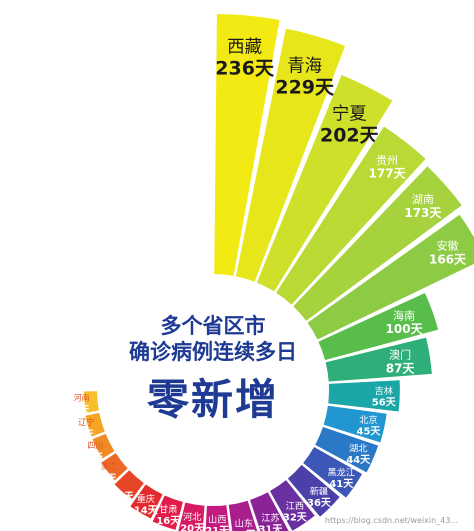 This screenshot has height=531, width=474. What do you see at coordinates (341, 473) in the screenshot?
I see `sector-label-name: 黑龙江` at bounding box center [341, 473].